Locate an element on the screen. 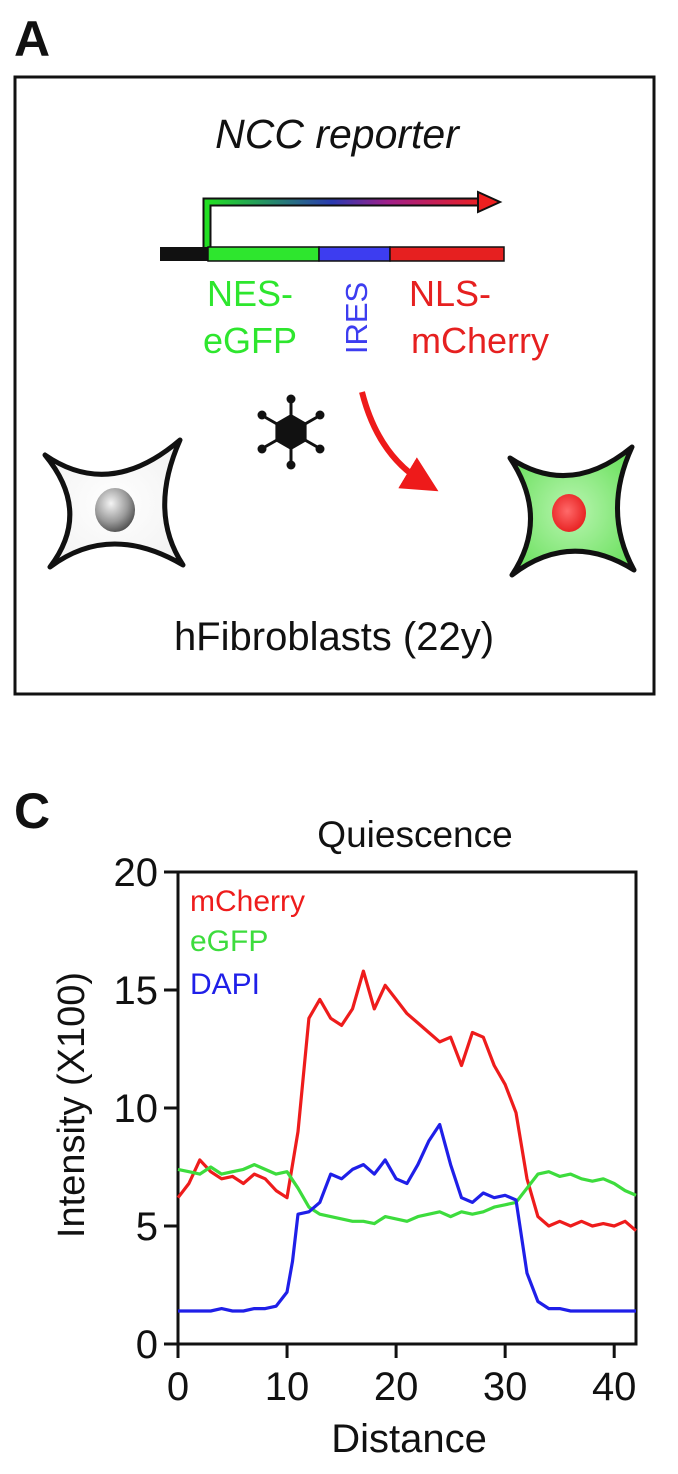 The image size is (678, 1474). x-tick-label: 20 is located at coordinates (396, 1387).